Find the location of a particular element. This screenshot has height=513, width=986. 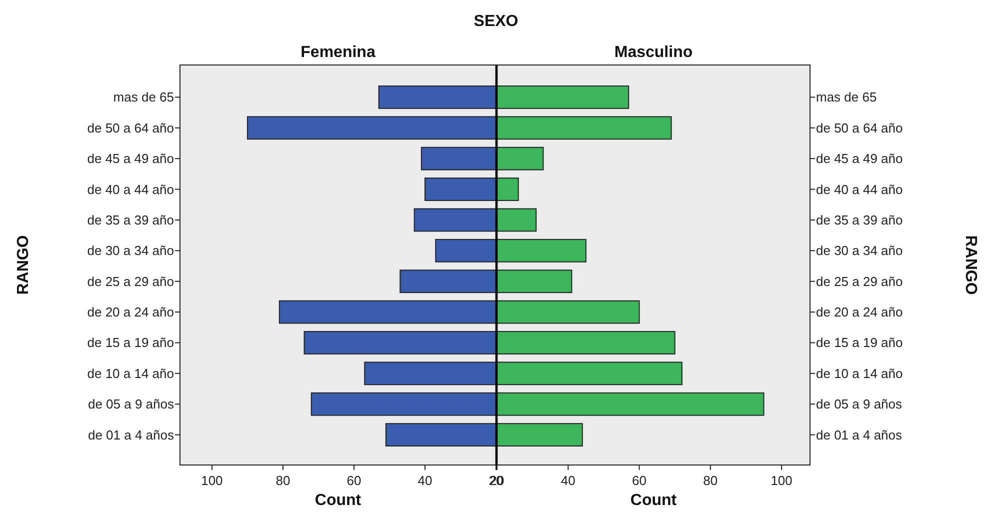

text: SEXO is located at coordinates (496, 21).